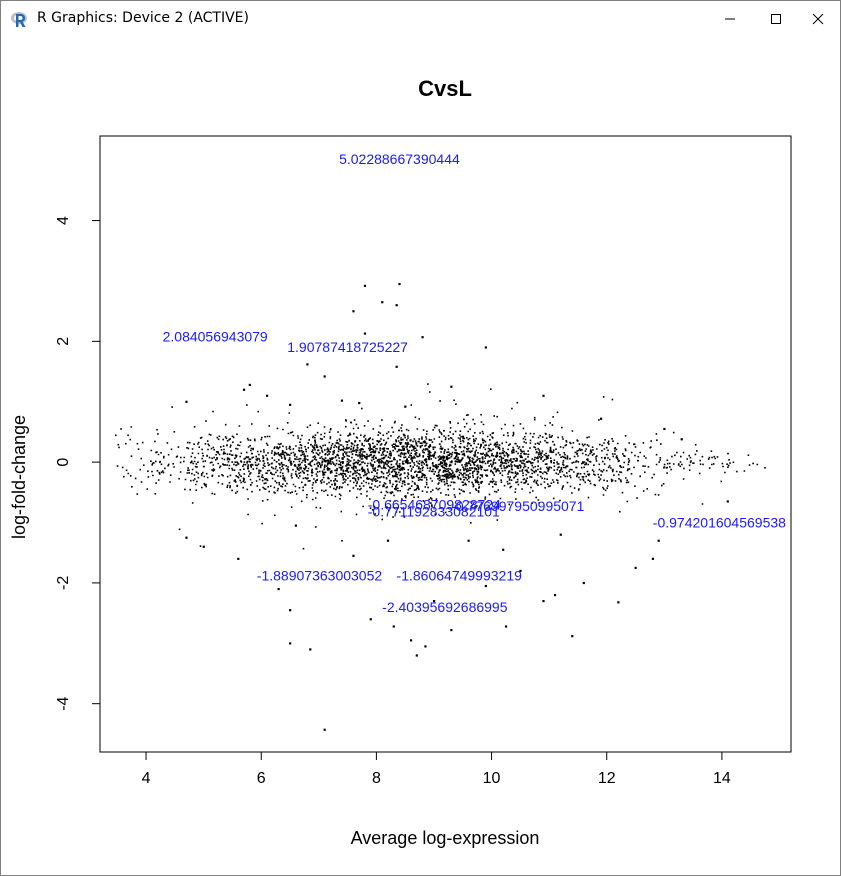 This screenshot has height=876, width=841. What do you see at coordinates (445, 838) in the screenshot?
I see `x-axis-label: Average log-expression` at bounding box center [445, 838].